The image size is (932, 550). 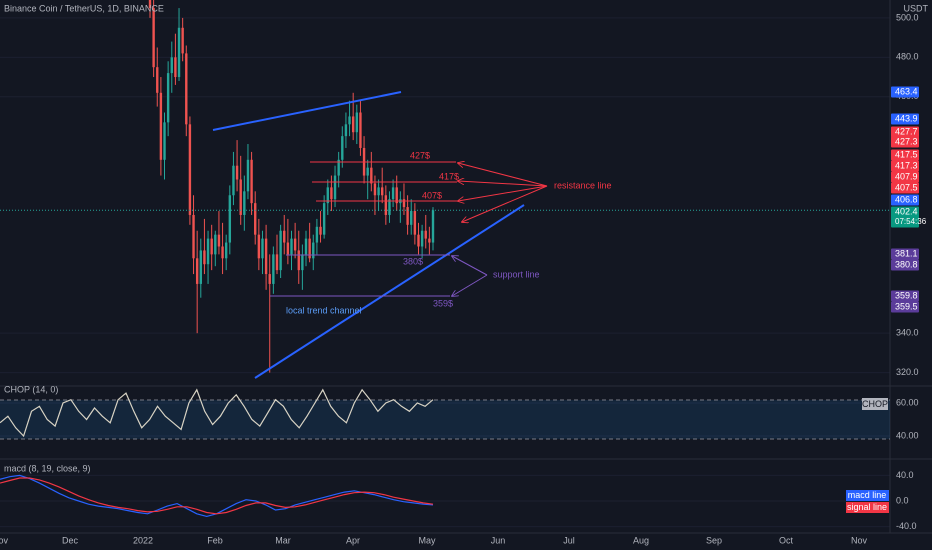 I want to click on annotation: 417$, so click(x=449, y=176).